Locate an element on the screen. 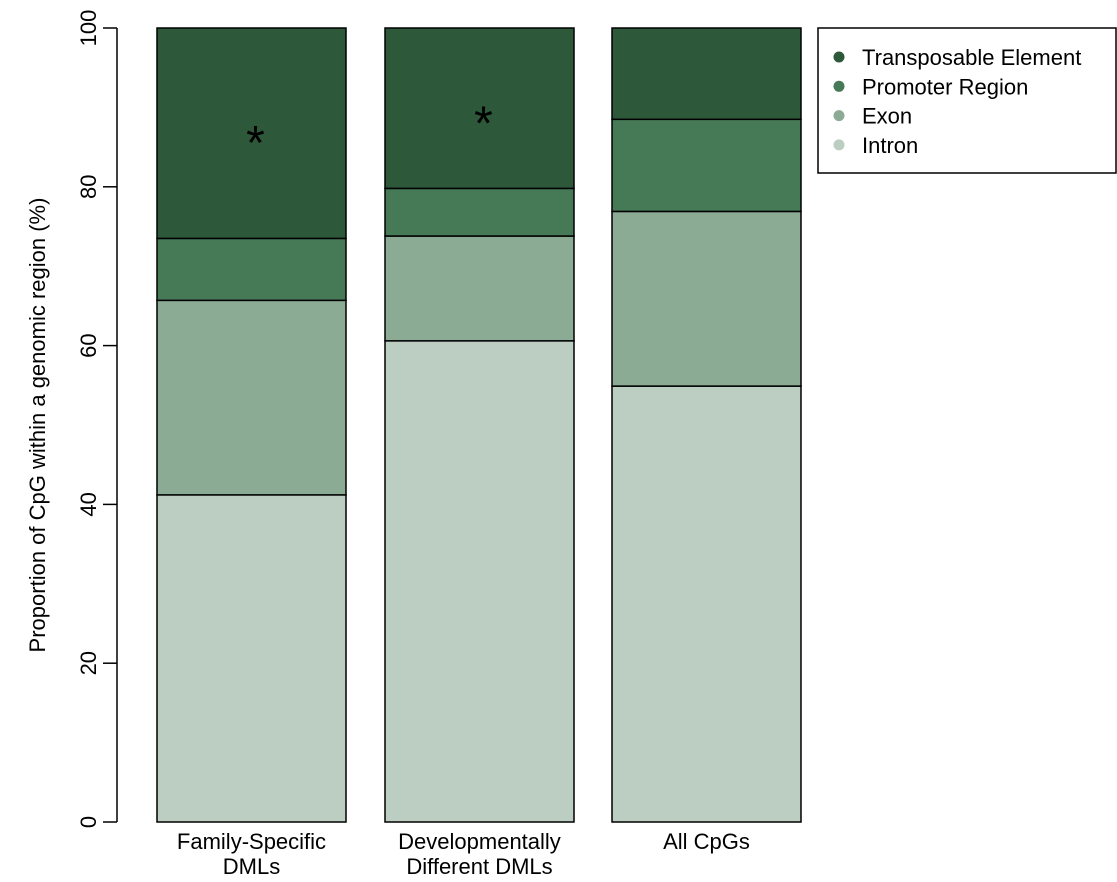 The height and width of the screenshot is (882, 1117). legend-label-promoter-region: Promoter Region is located at coordinates (945, 86).